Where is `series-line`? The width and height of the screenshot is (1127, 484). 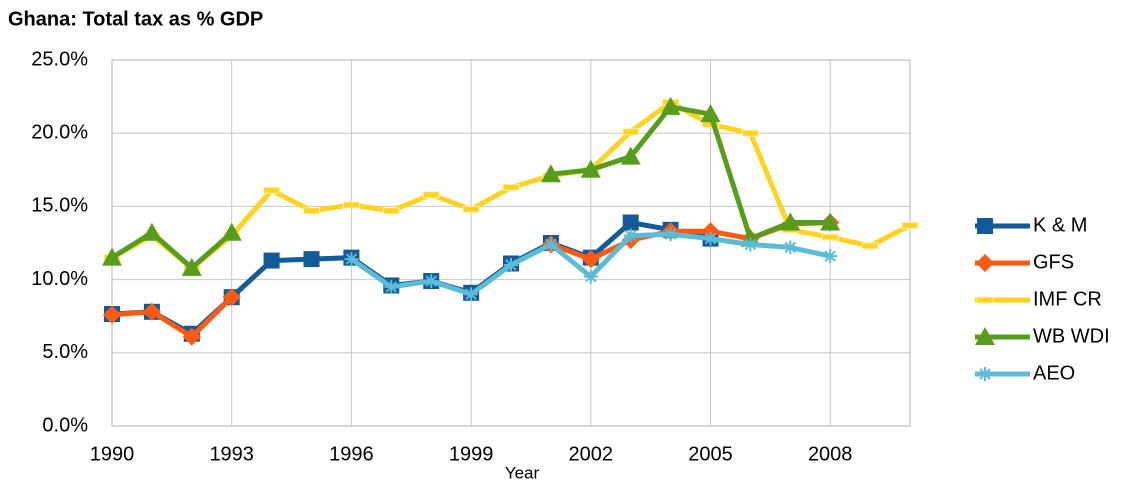
series-line is located at coordinates (411, 278).